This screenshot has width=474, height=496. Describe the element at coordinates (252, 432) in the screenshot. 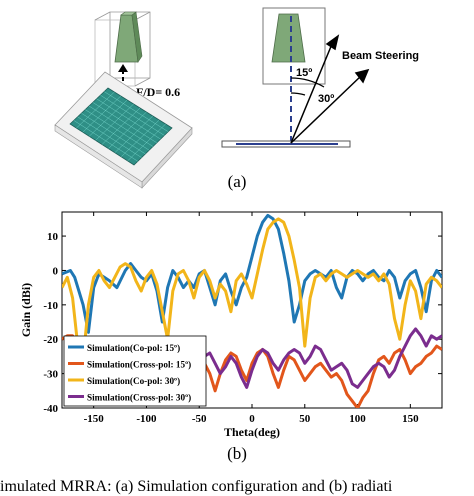

I see `x-axis-label: Theta(deg)` at that location.